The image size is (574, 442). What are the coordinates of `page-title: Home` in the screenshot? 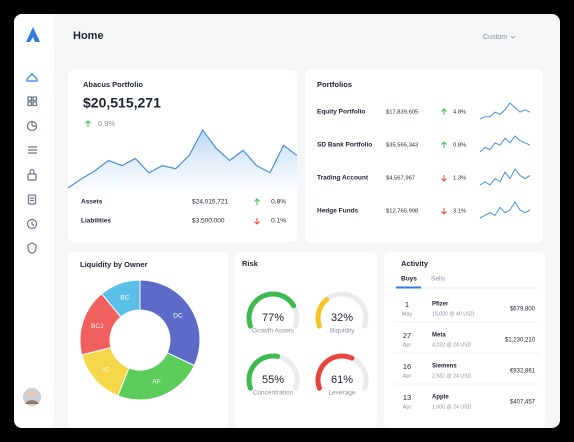 It's located at (88, 36).